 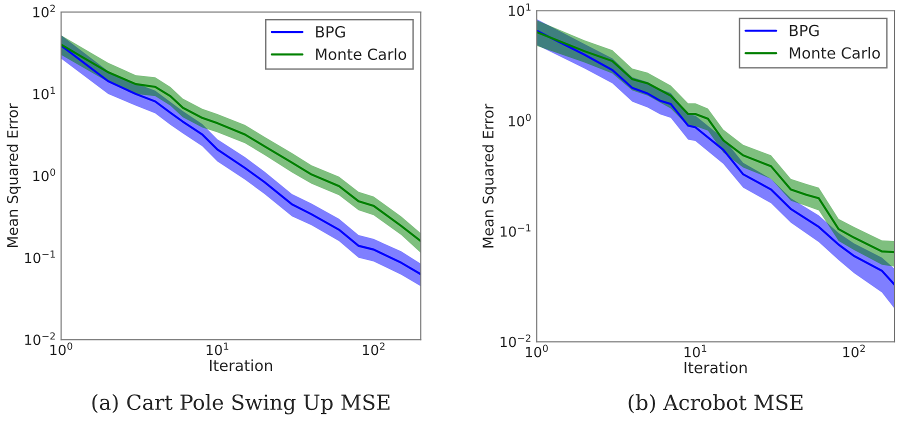 What do you see at coordinates (515, 341) in the screenshot?
I see `y-tick-label: 10$^{−2}$` at bounding box center [515, 341].